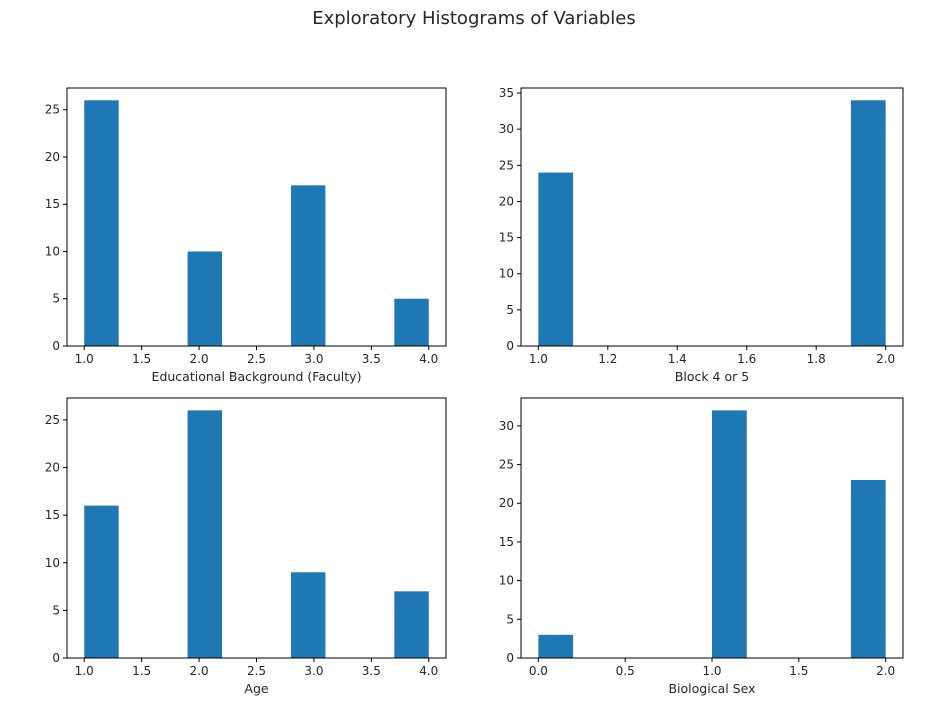 This screenshot has height=721, width=948. What do you see at coordinates (625, 671) in the screenshot?
I see `x-tick-label: 0.5` at bounding box center [625, 671].